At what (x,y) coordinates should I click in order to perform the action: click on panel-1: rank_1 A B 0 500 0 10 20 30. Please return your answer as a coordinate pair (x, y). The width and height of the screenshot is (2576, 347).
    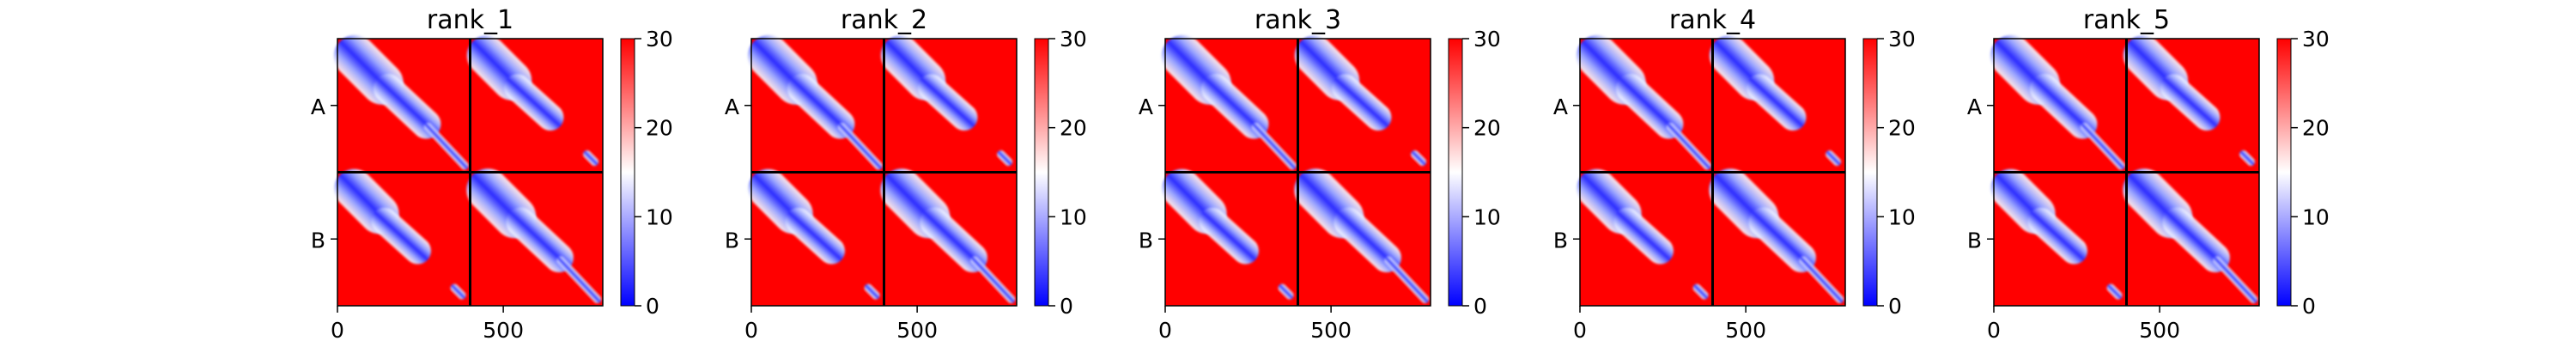
    Looking at the image, I should click on (492, 174).